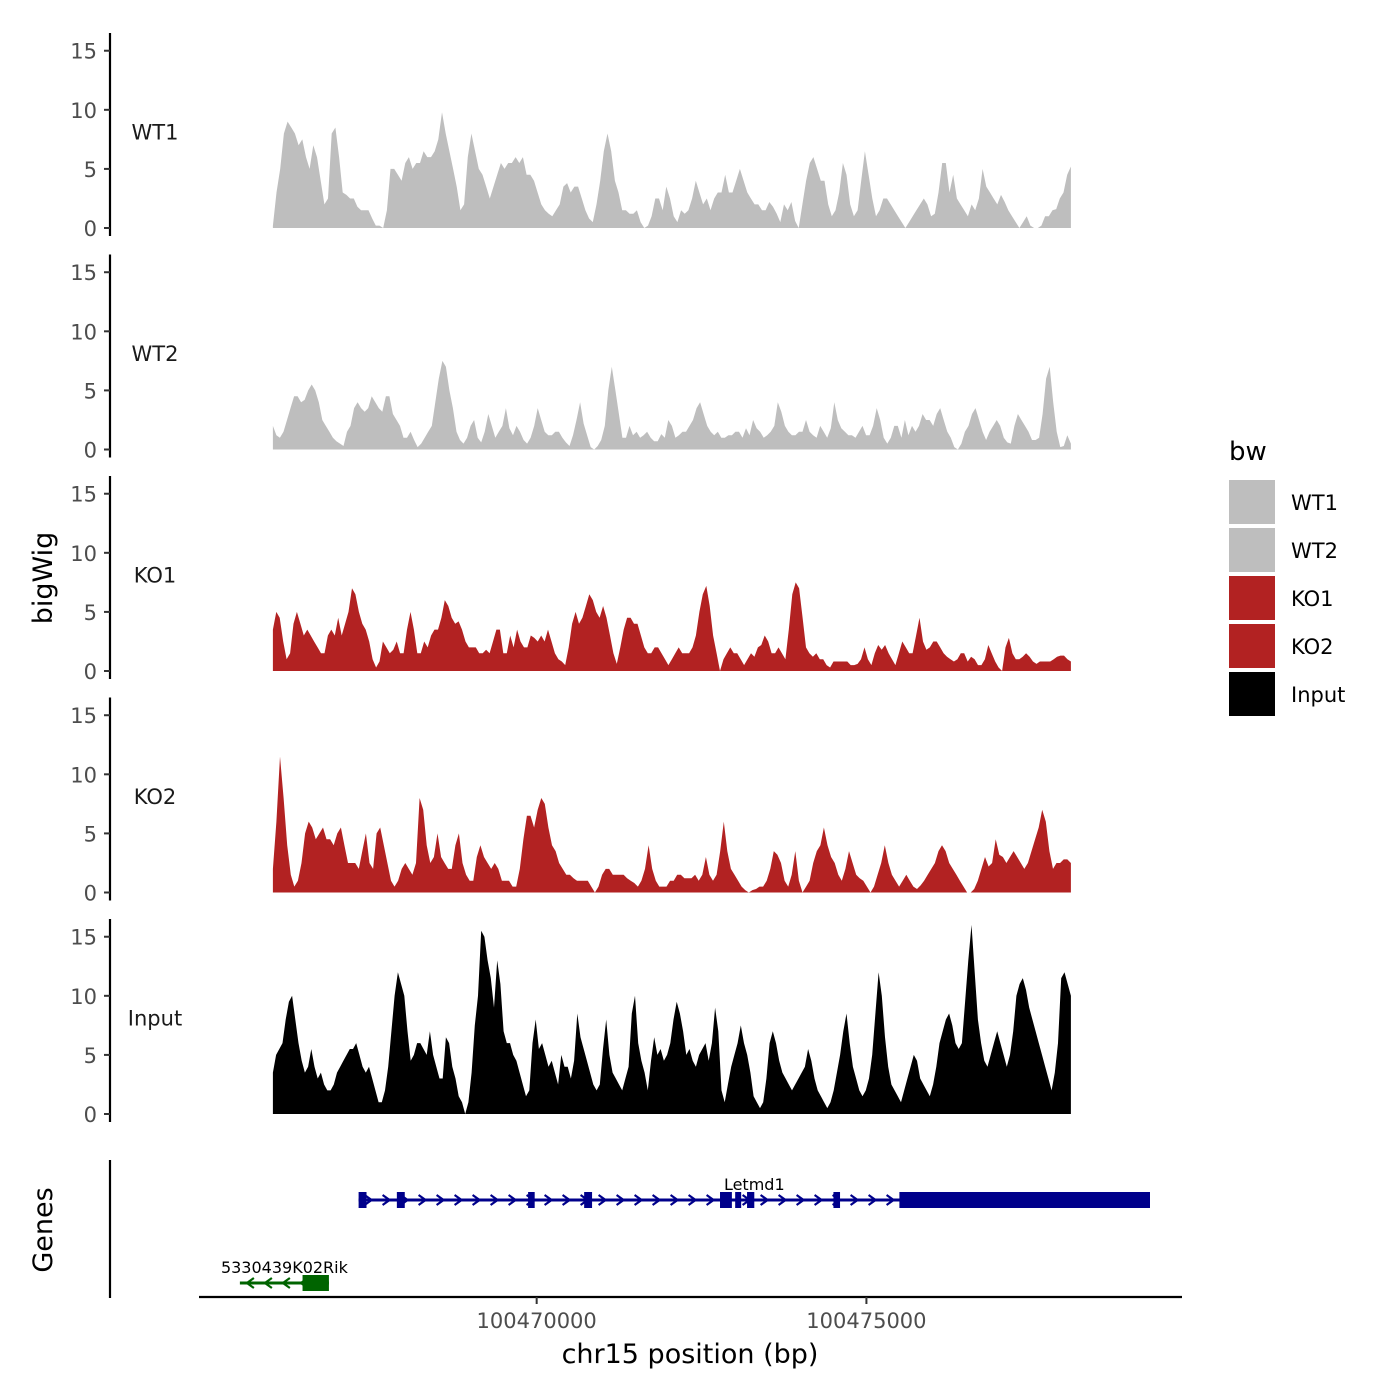 The height and width of the screenshot is (1400, 1400). I want to click on legend: bw WT1 WT2 KO1 KO2 Input, so click(1287, 576).